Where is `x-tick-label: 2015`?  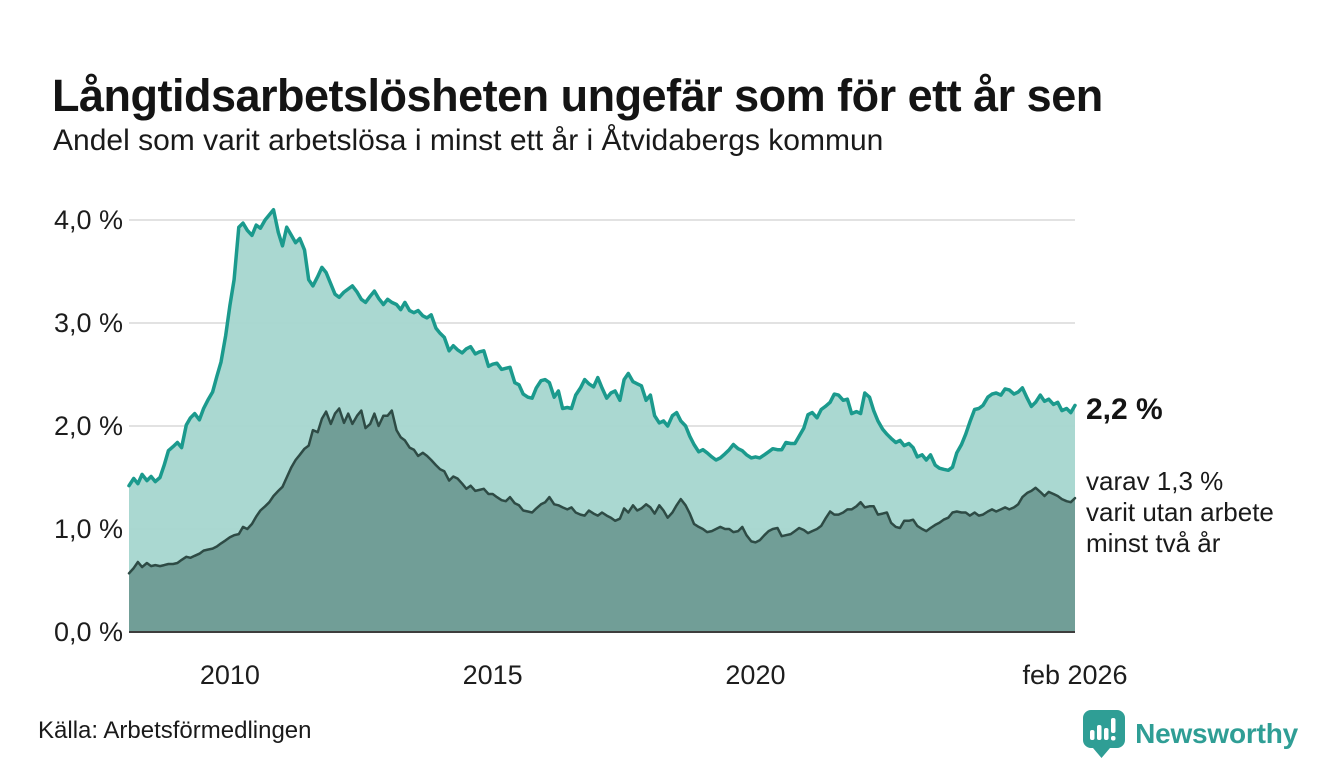 x-tick-label: 2015 is located at coordinates (492, 675).